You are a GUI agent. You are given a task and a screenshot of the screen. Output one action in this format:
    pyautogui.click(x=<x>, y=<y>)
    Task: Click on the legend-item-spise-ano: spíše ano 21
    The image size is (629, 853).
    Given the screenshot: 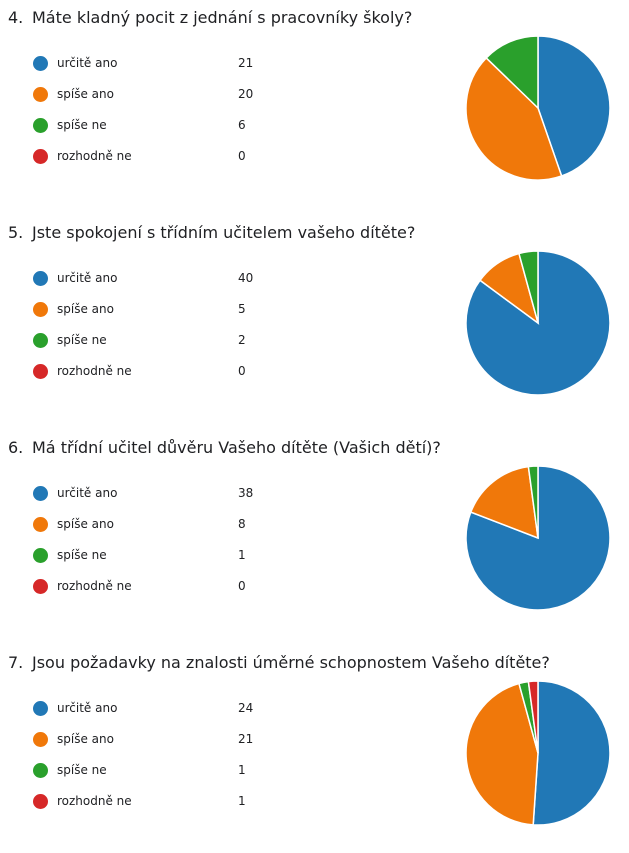 What is the action you would take?
    pyautogui.click(x=150, y=741)
    